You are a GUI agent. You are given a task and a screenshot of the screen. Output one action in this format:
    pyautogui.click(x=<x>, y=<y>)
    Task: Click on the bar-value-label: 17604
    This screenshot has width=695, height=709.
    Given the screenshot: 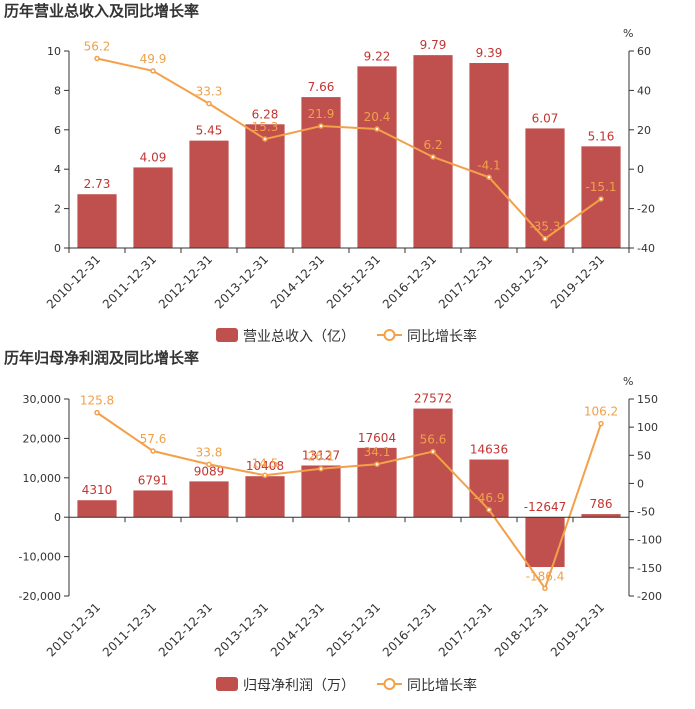 What is the action you would take?
    pyautogui.click(x=377, y=438)
    